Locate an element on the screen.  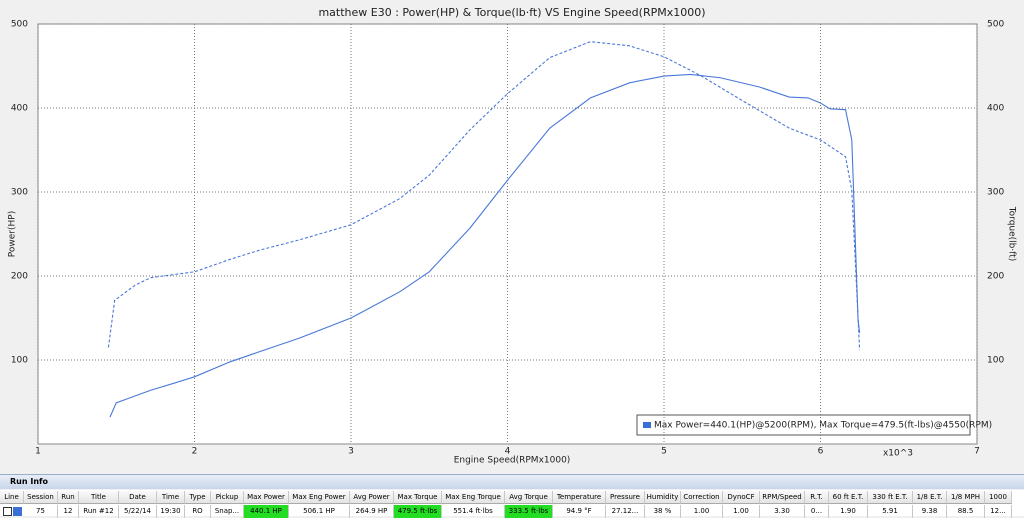
column-header: 1/8 MPH is located at coordinates (966, 497).